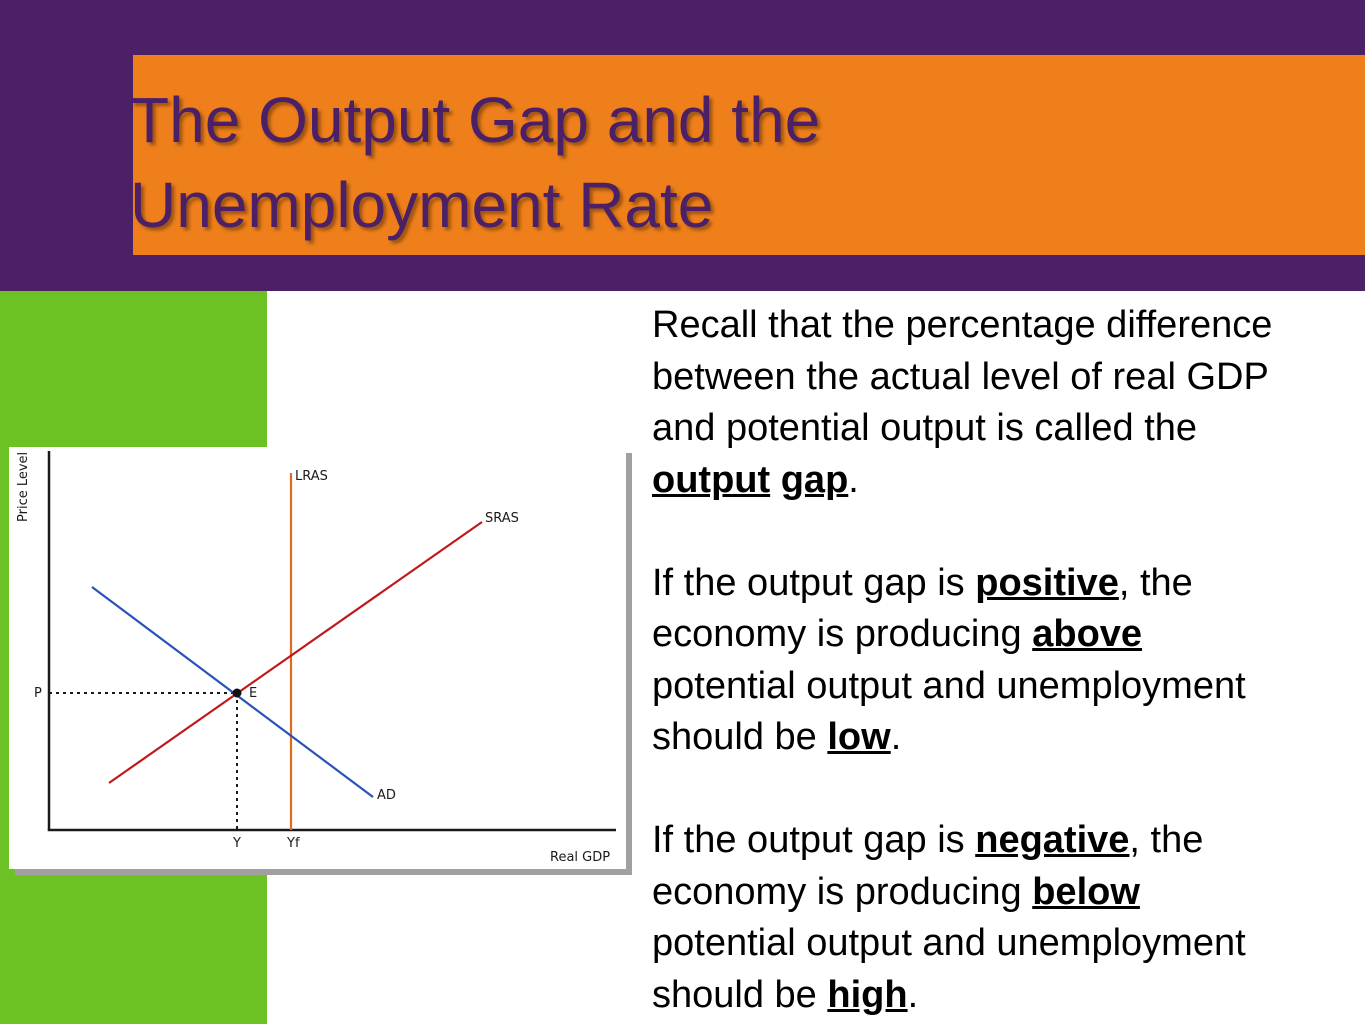 This screenshot has width=1365, height=1024. Describe the element at coordinates (814, 582) in the screenshot. I see `p2-text-a: If the output gap is` at that location.